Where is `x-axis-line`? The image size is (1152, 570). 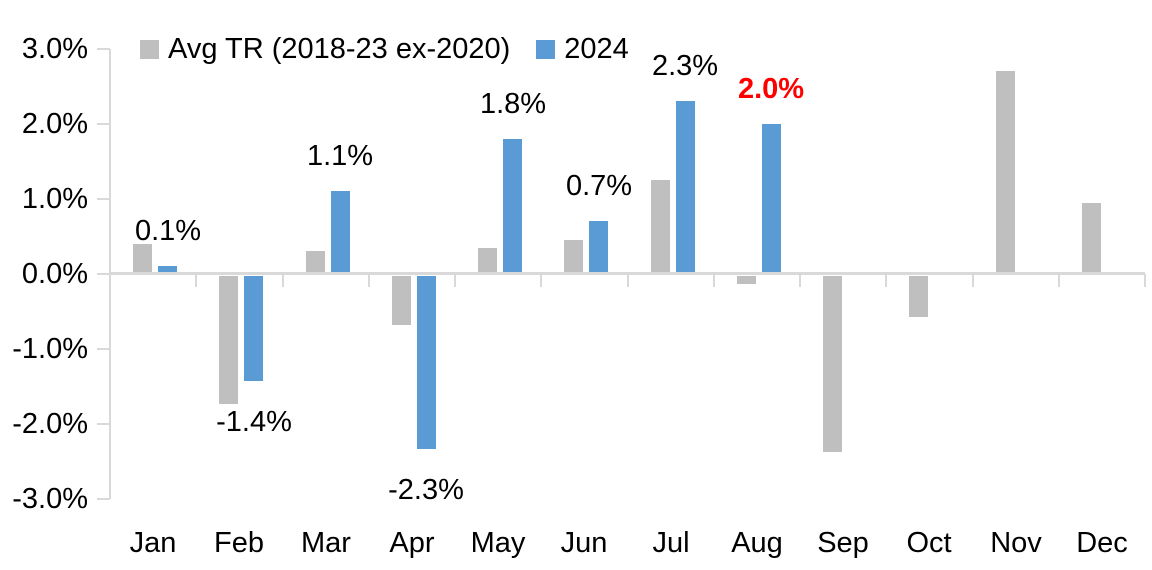 x-axis-line is located at coordinates (627, 273).